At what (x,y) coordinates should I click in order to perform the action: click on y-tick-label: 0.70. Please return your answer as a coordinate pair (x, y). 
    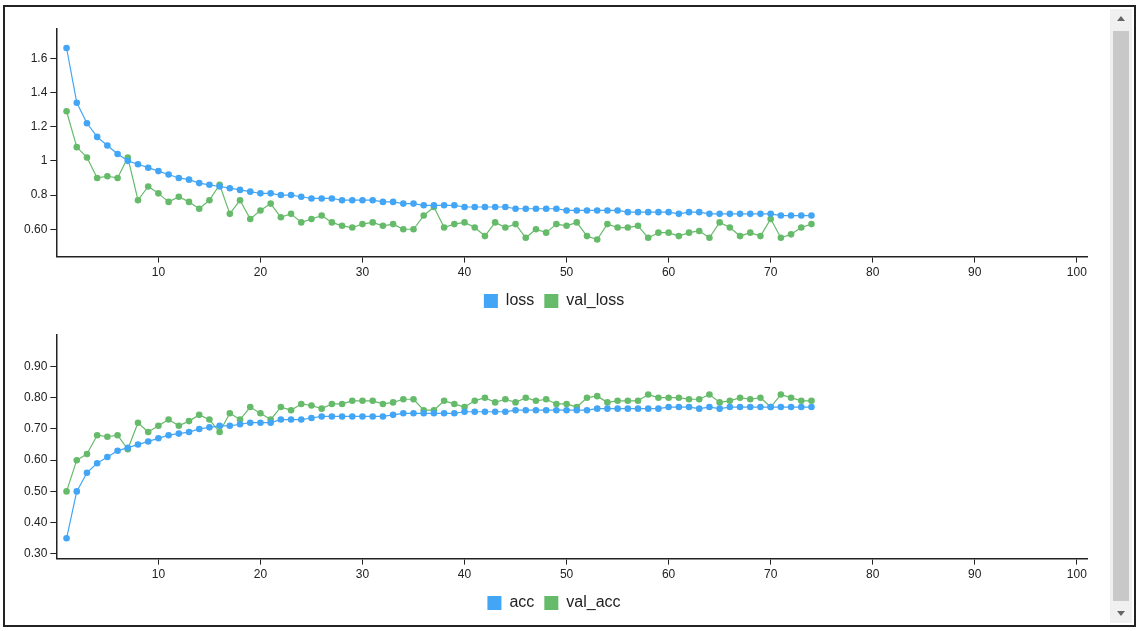
    Looking at the image, I should click on (36, 428).